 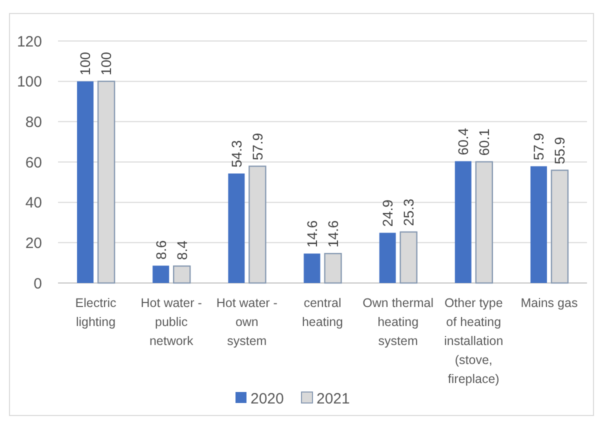 I want to click on y-tick-label: 80, so click(x=33, y=122).